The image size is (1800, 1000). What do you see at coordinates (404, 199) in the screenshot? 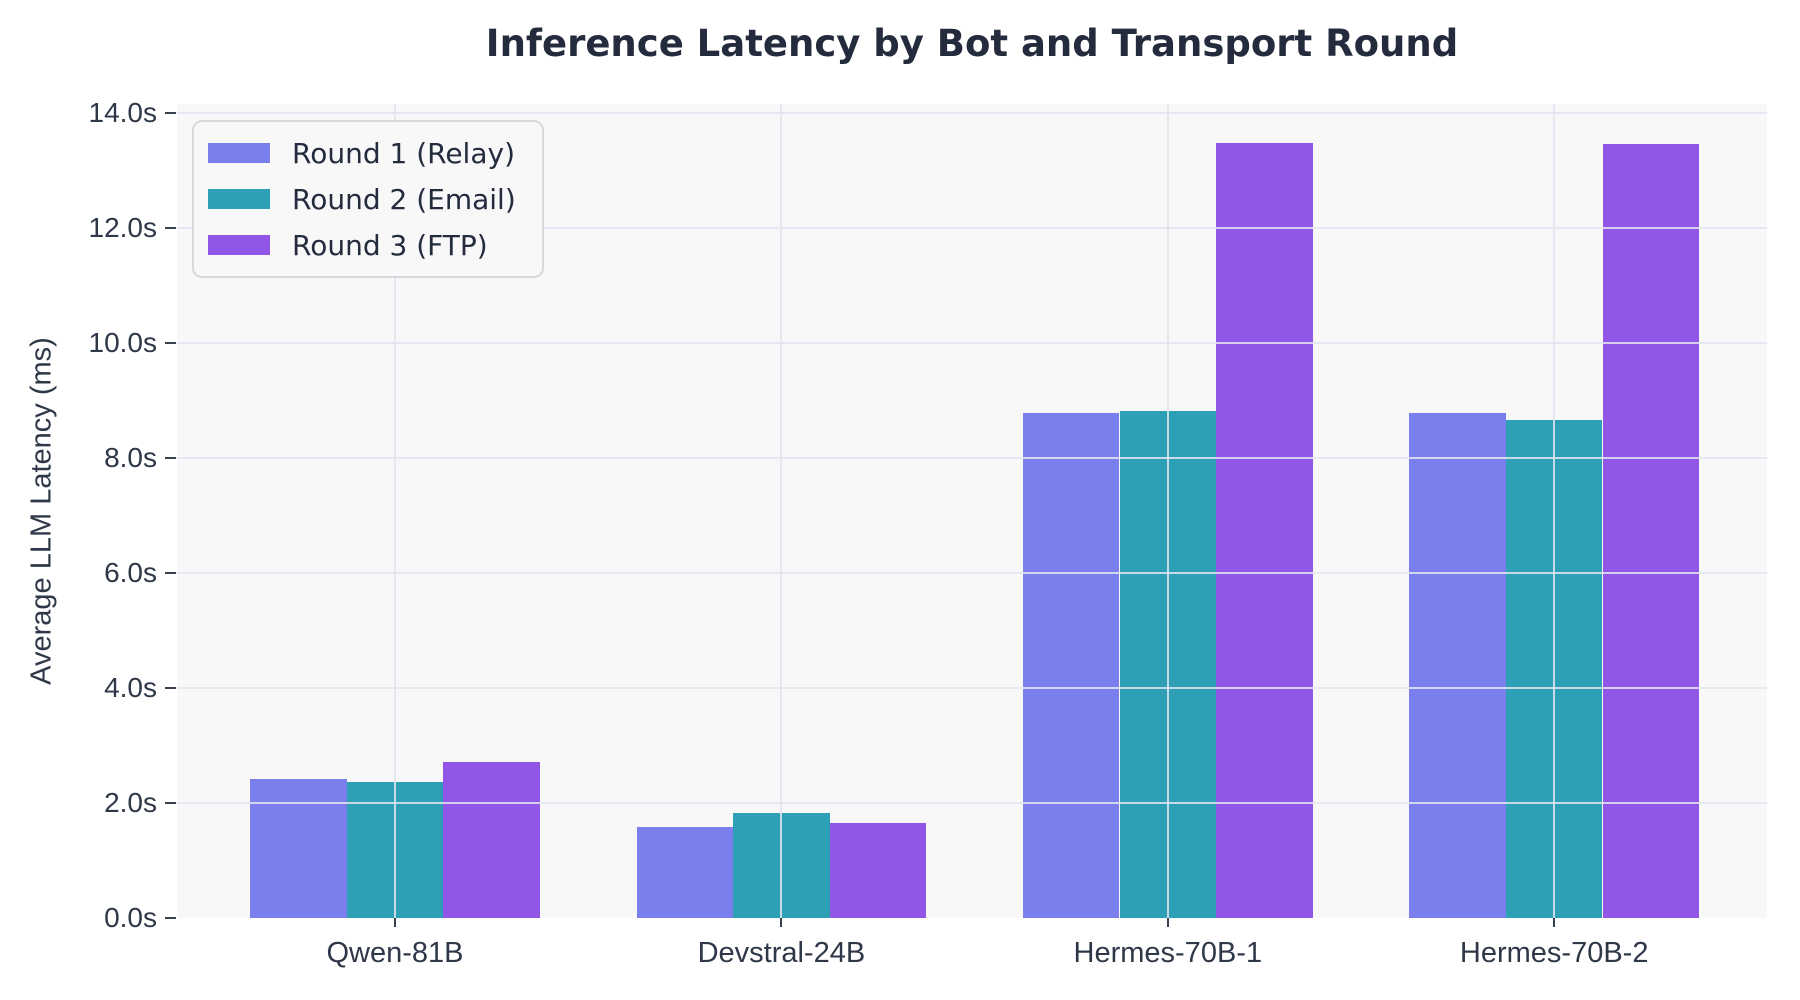
I see `legend-item-label: Round 2 (Email)` at bounding box center [404, 199].